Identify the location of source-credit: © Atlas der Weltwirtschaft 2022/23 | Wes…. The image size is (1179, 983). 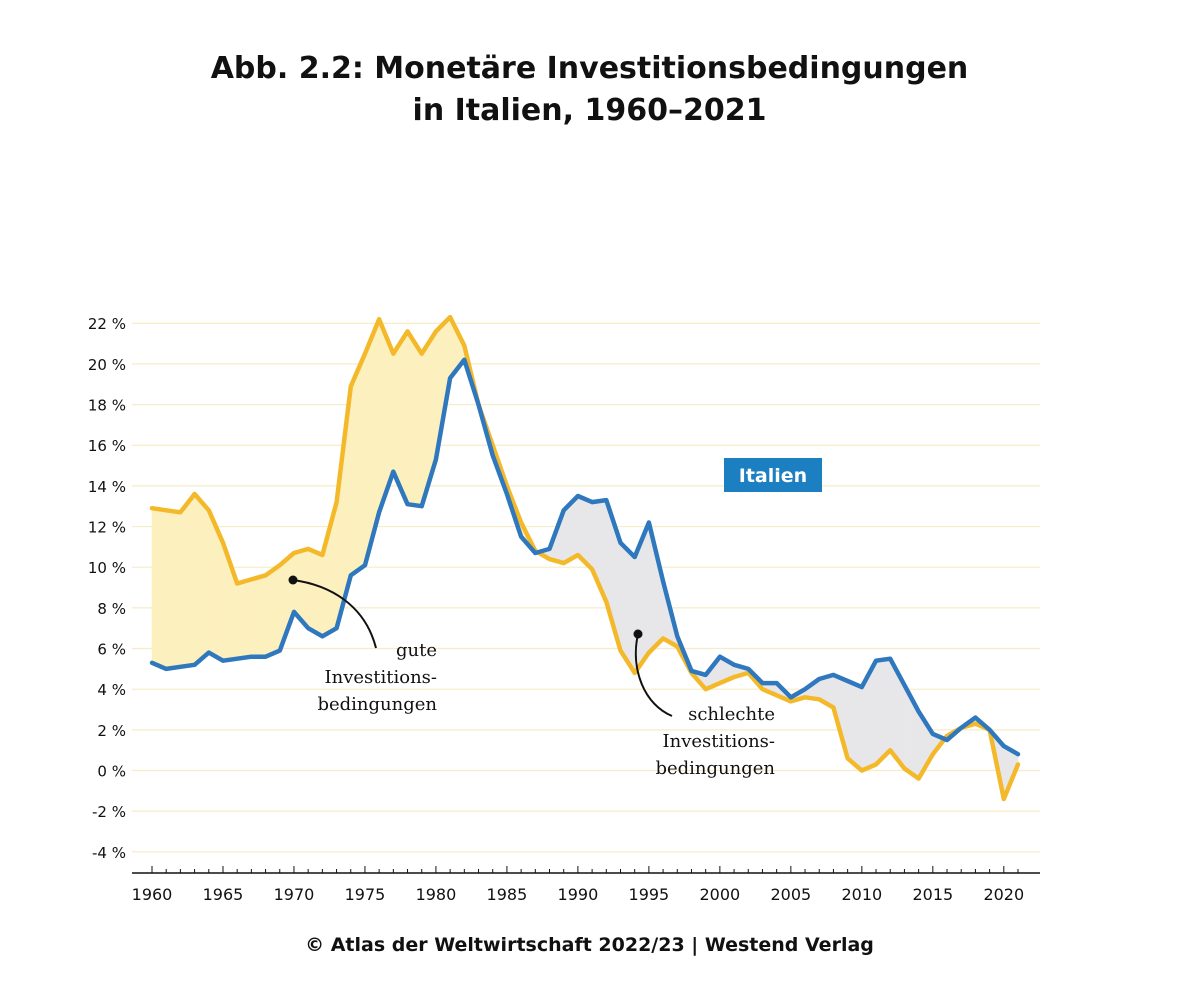
(589, 945).